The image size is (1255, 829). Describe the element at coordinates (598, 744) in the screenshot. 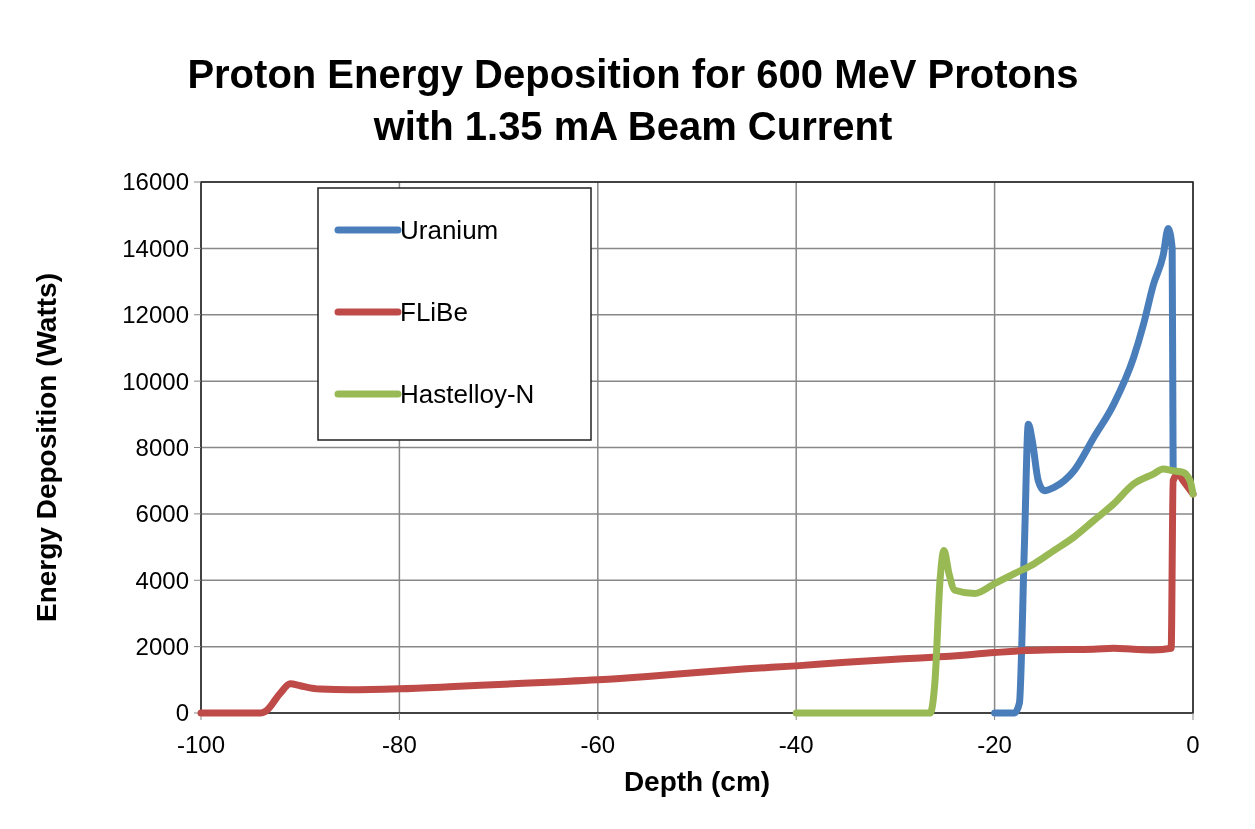

I see `x-tick-label: -60` at that location.